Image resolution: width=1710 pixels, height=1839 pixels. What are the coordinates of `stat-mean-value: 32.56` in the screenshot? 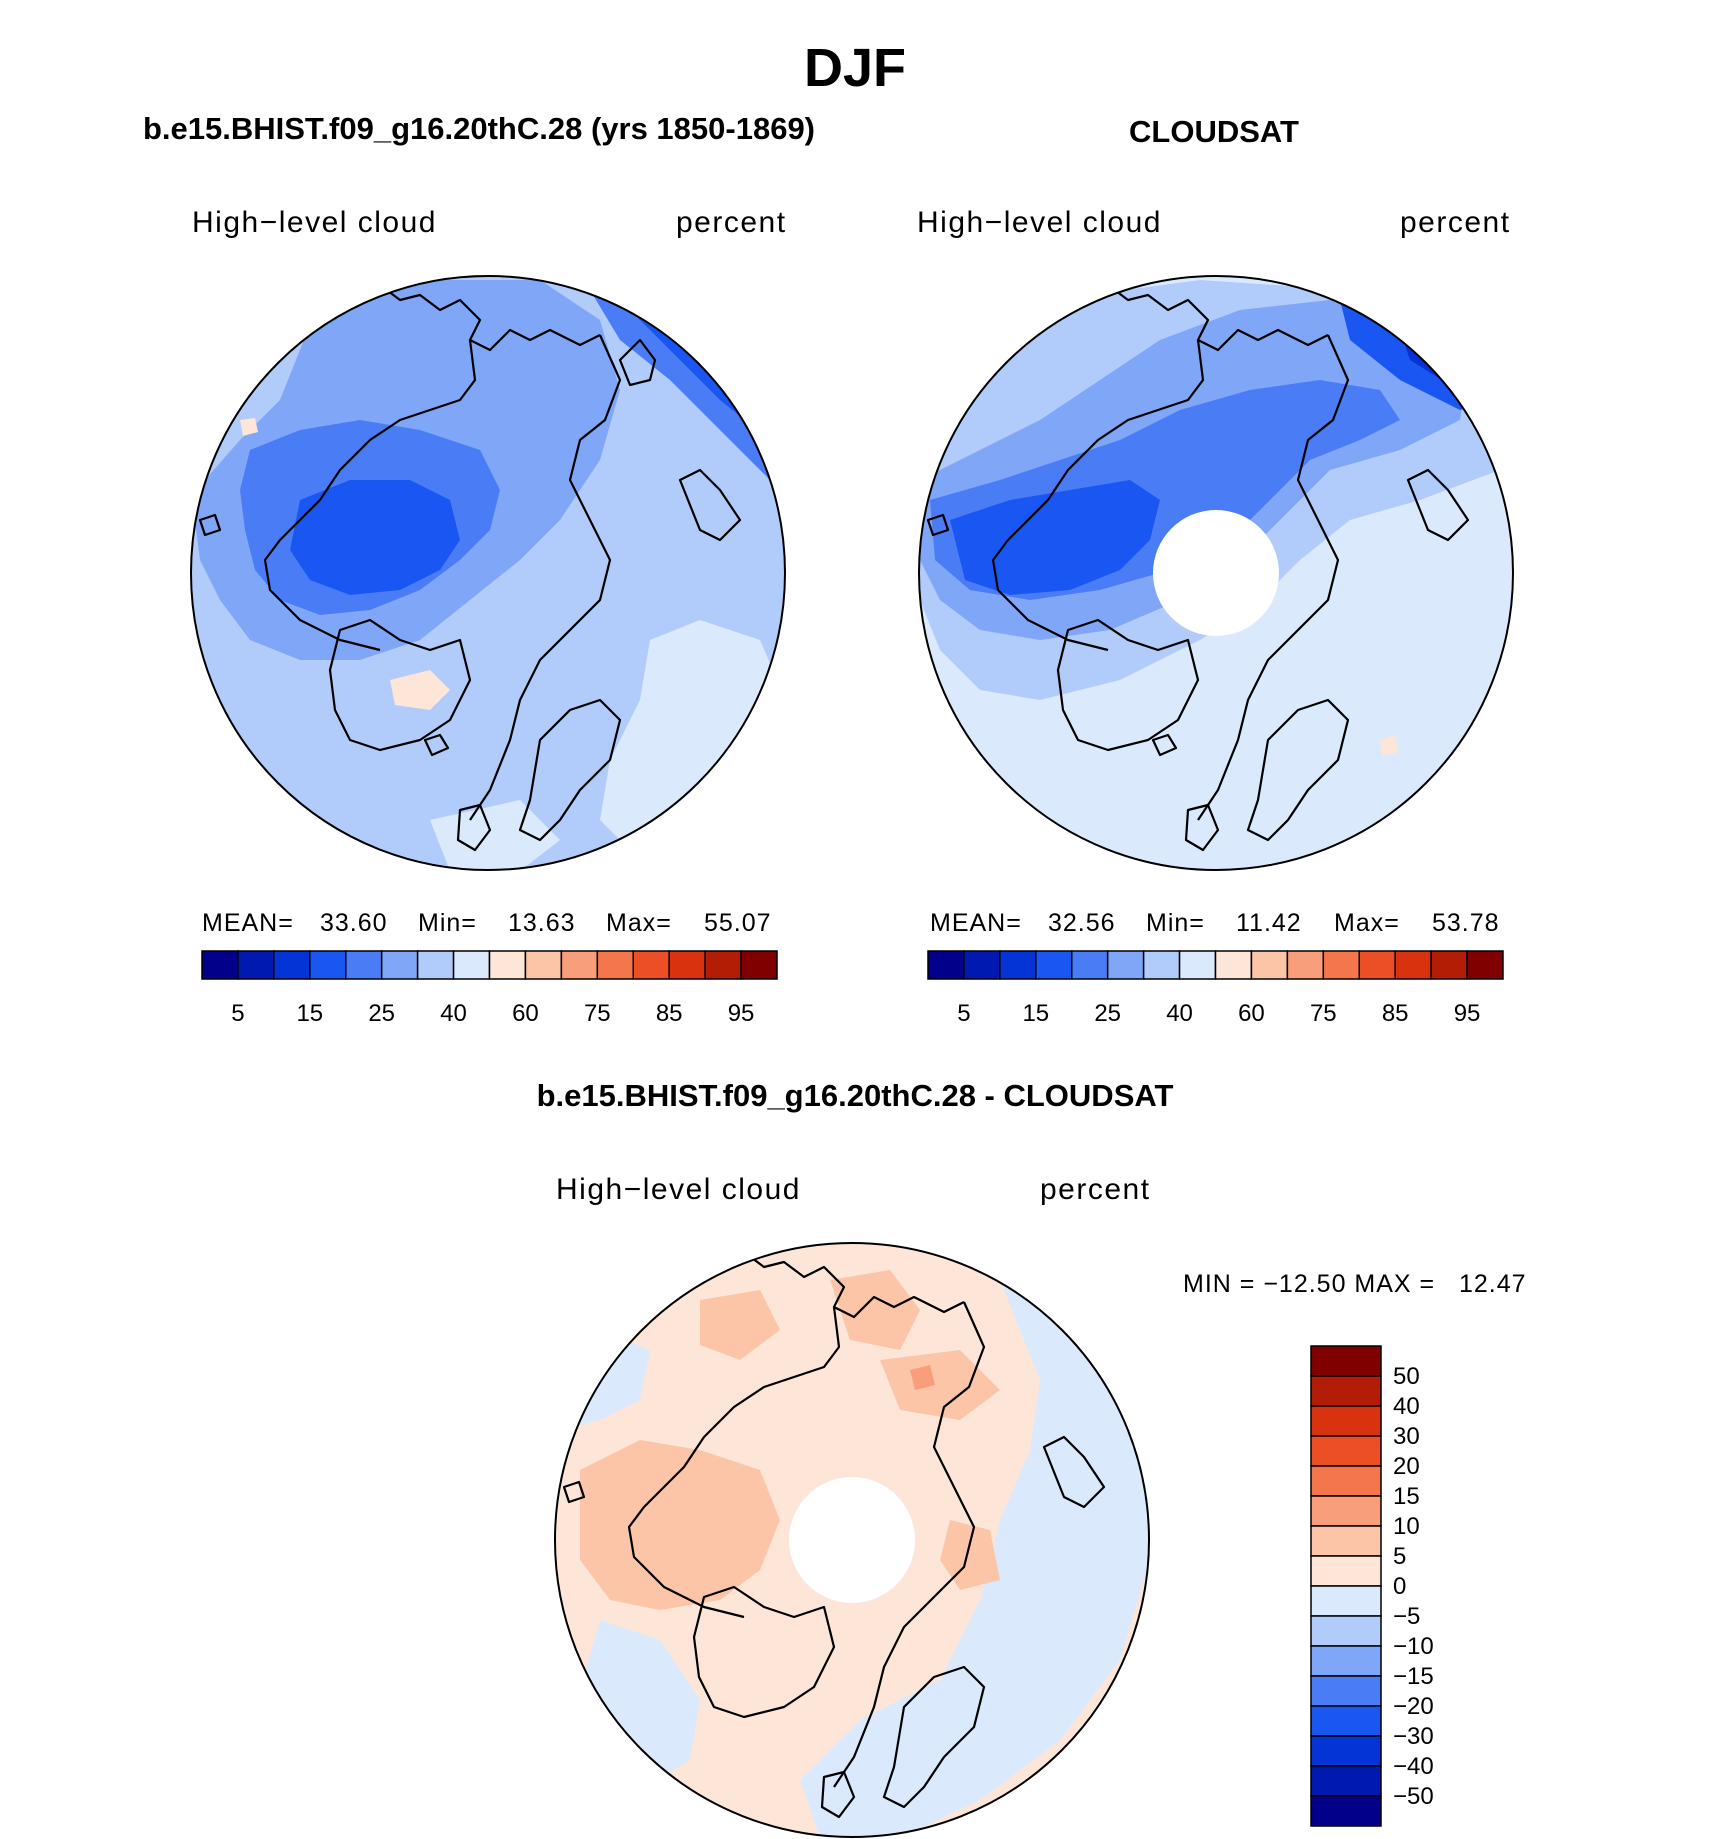 It's located at (1082, 923).